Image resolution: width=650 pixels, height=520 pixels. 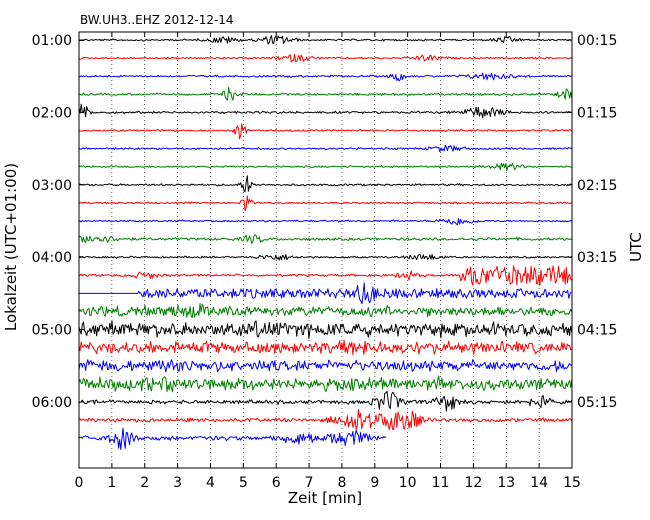 What do you see at coordinates (374, 483) in the screenshot?
I see `x-tick-label: 9` at bounding box center [374, 483].